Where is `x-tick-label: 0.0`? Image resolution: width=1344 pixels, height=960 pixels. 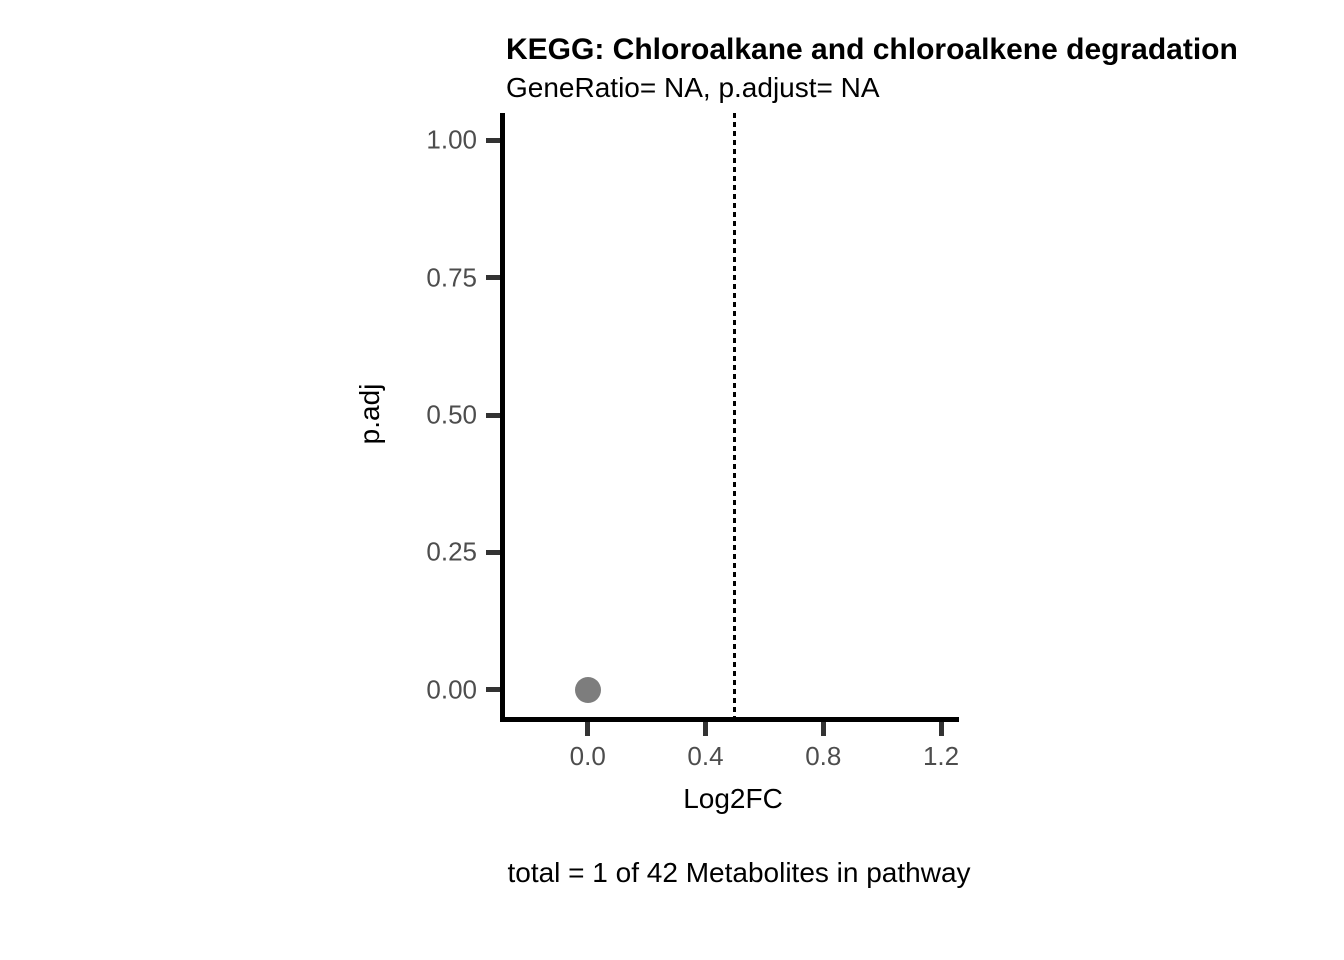
x-tick-label: 0.0 is located at coordinates (587, 756).